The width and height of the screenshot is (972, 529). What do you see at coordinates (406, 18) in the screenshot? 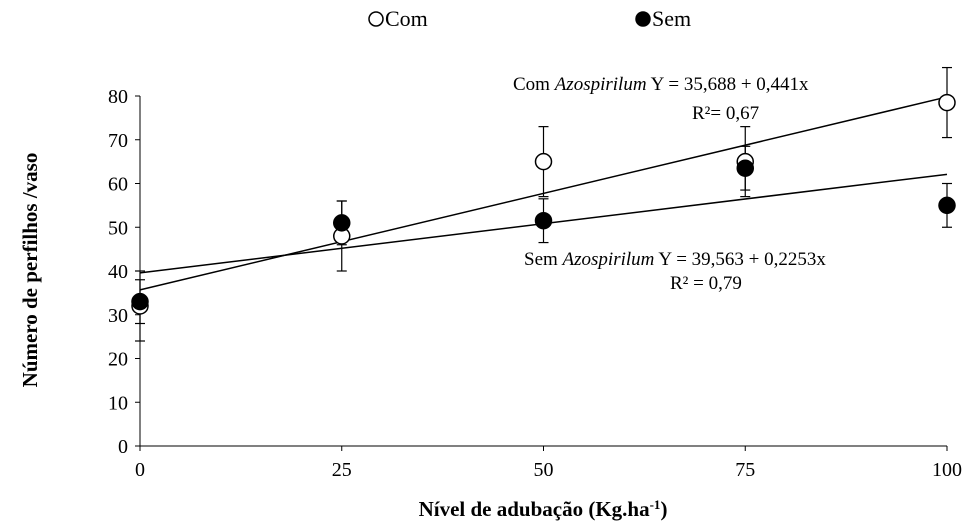
I see `legend-label-com: Com` at bounding box center [406, 18].